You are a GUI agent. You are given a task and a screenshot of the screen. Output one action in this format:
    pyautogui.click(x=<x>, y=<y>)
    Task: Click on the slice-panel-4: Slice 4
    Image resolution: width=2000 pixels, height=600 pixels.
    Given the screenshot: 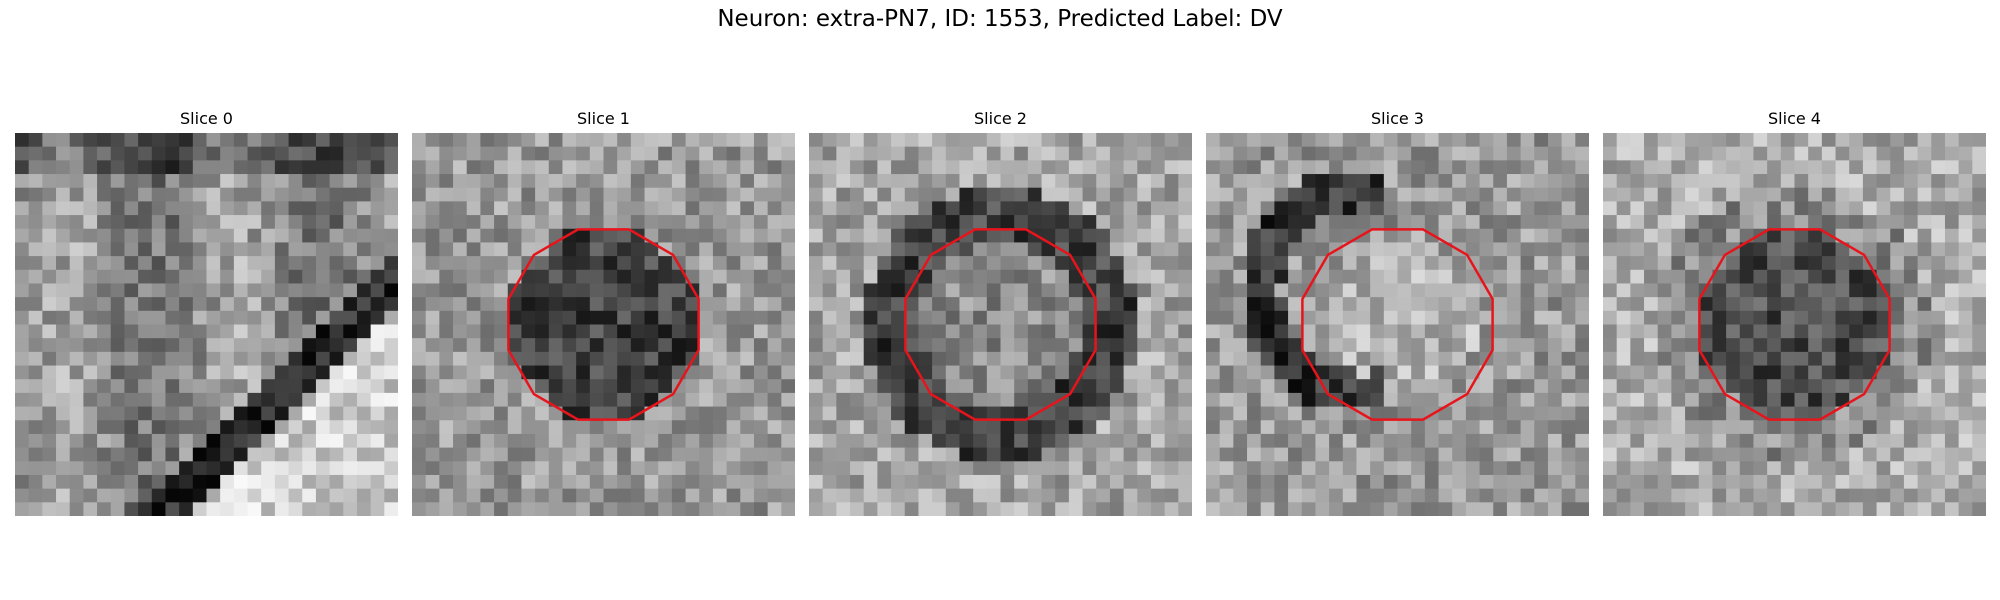 What is the action you would take?
    pyautogui.click(x=1794, y=312)
    